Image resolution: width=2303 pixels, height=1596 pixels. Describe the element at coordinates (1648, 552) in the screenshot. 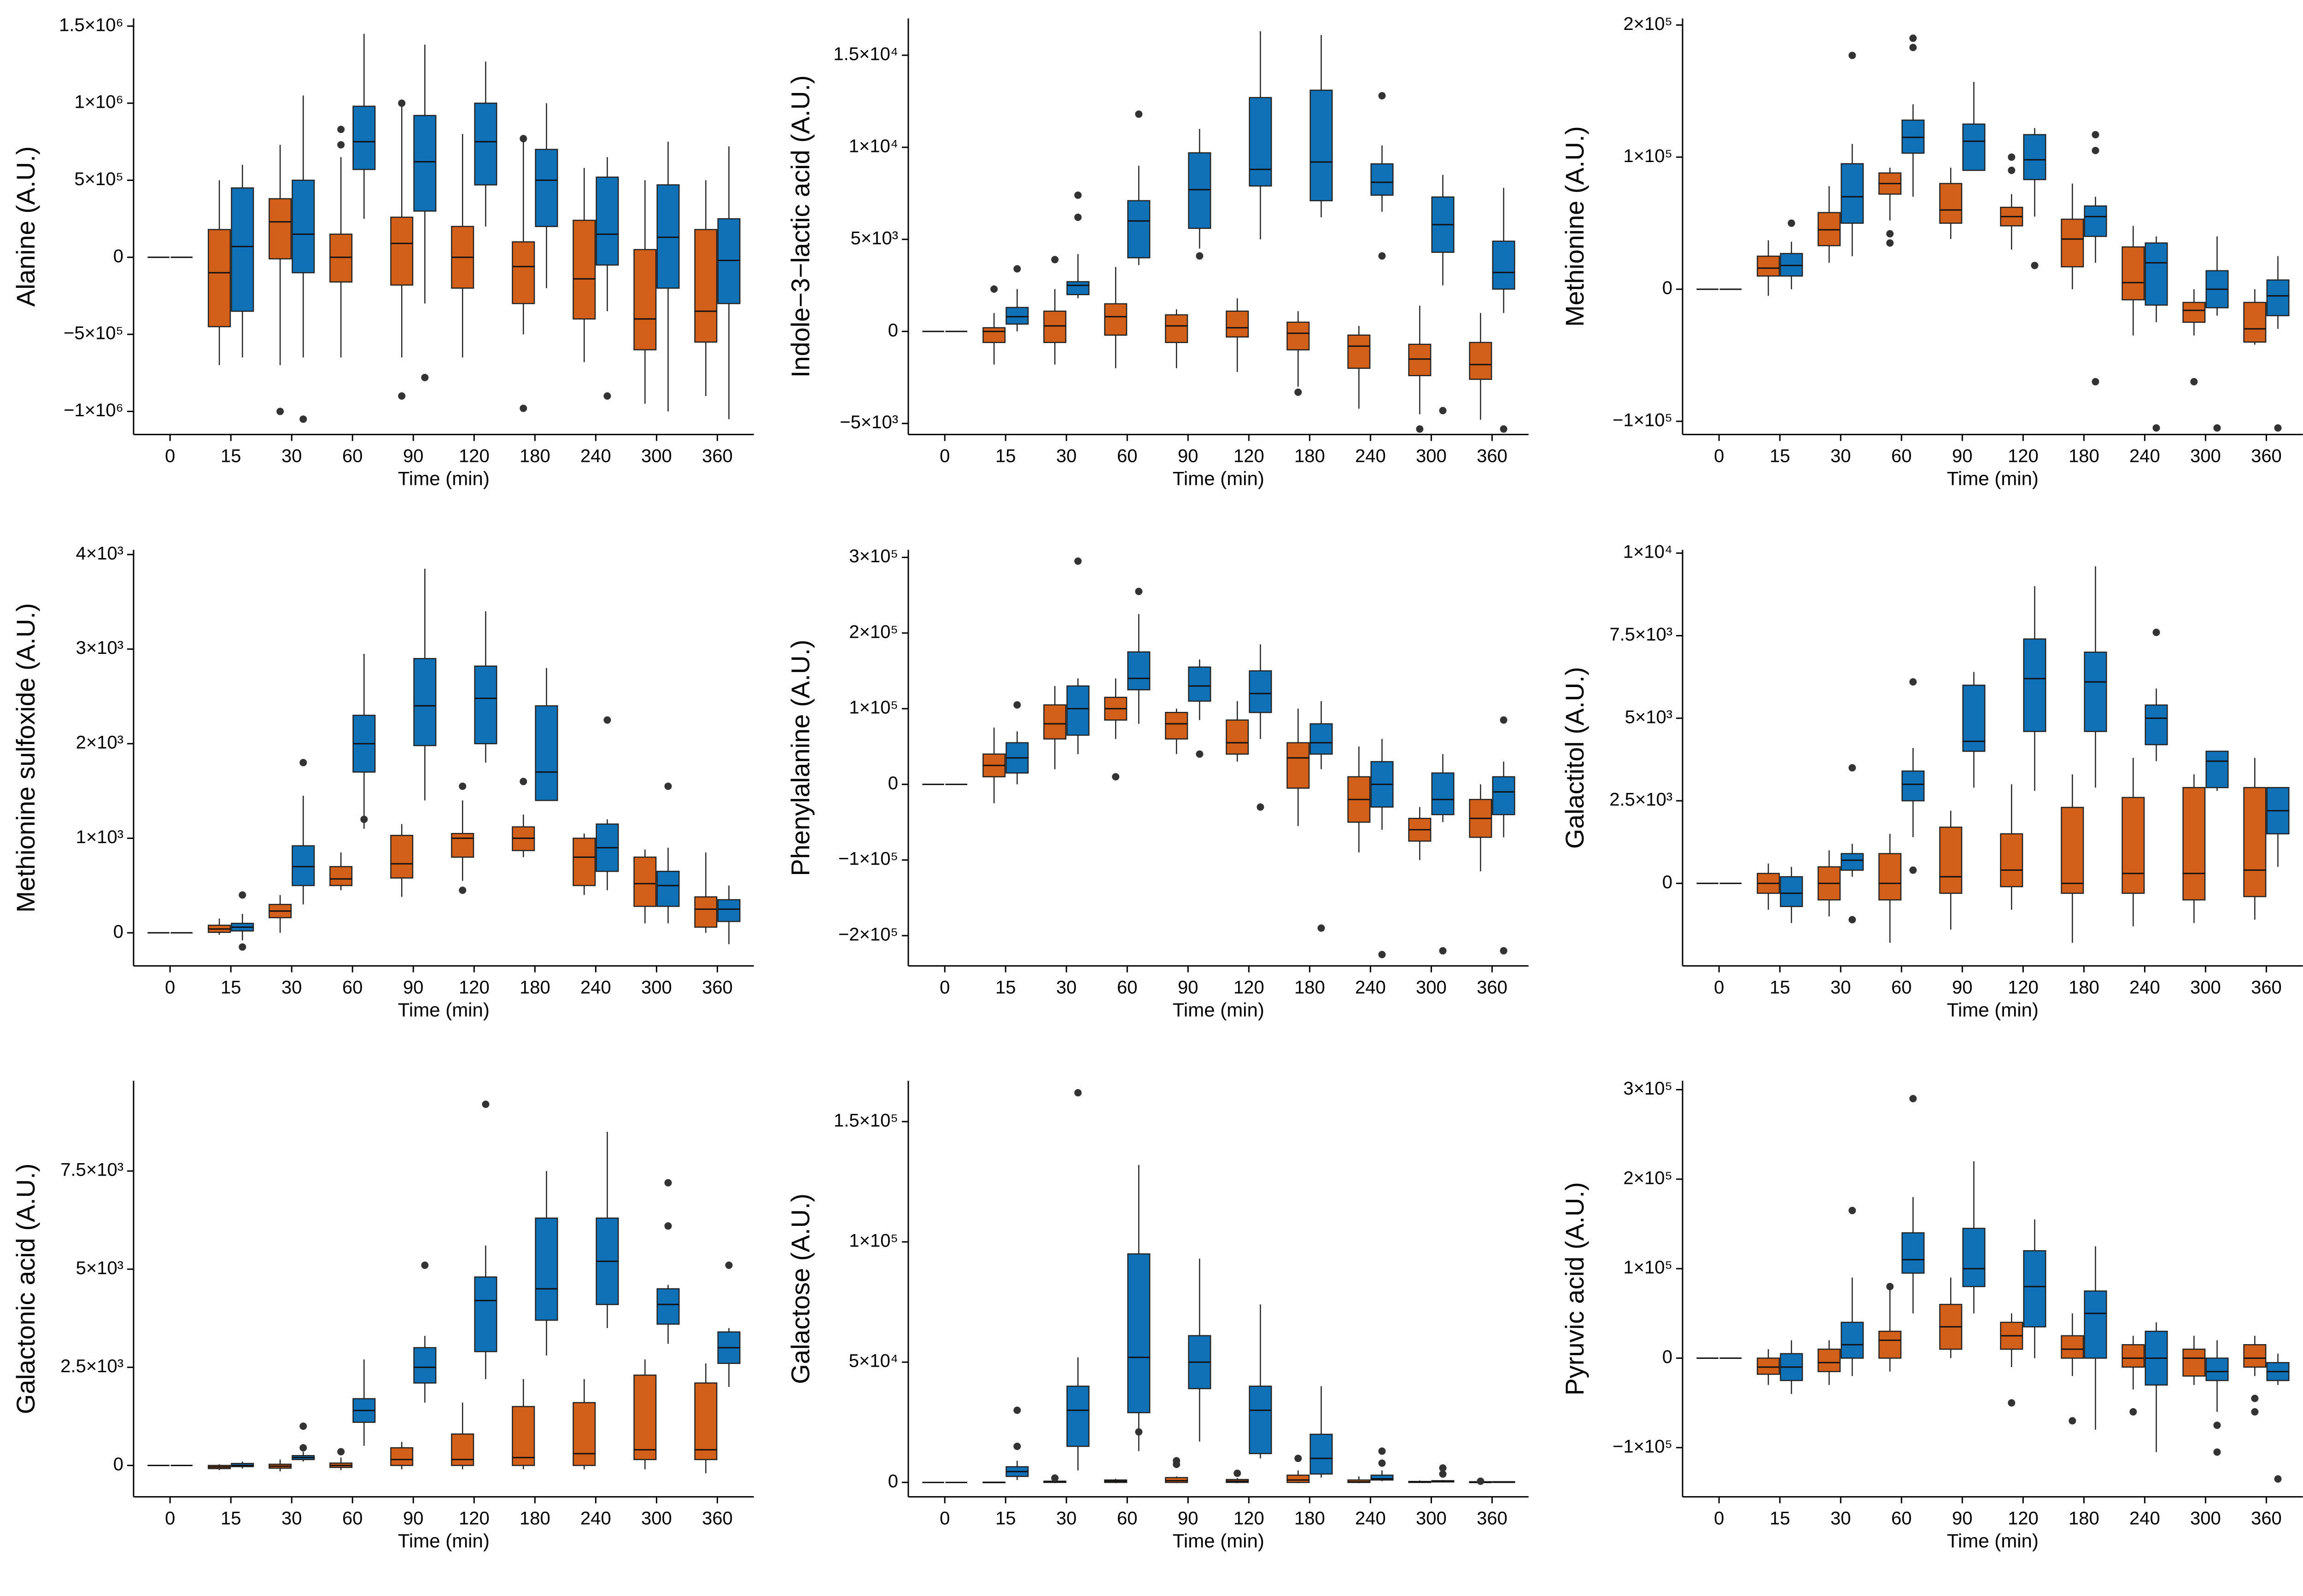

I see `y-tick-label: 1×10⁴` at that location.